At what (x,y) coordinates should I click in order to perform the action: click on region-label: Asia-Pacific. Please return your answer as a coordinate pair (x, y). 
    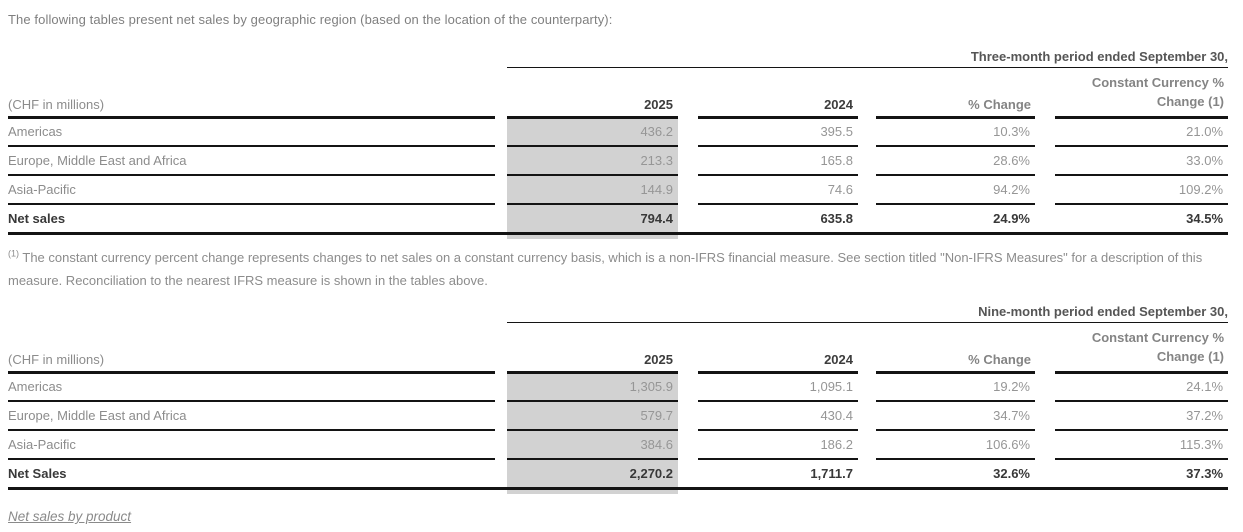
    Looking at the image, I should click on (251, 190).